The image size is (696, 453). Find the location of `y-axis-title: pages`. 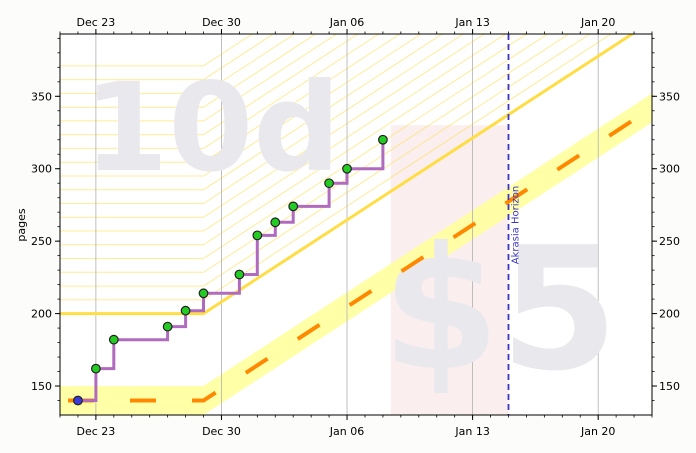

y-axis-title: pages is located at coordinates (21, 224).